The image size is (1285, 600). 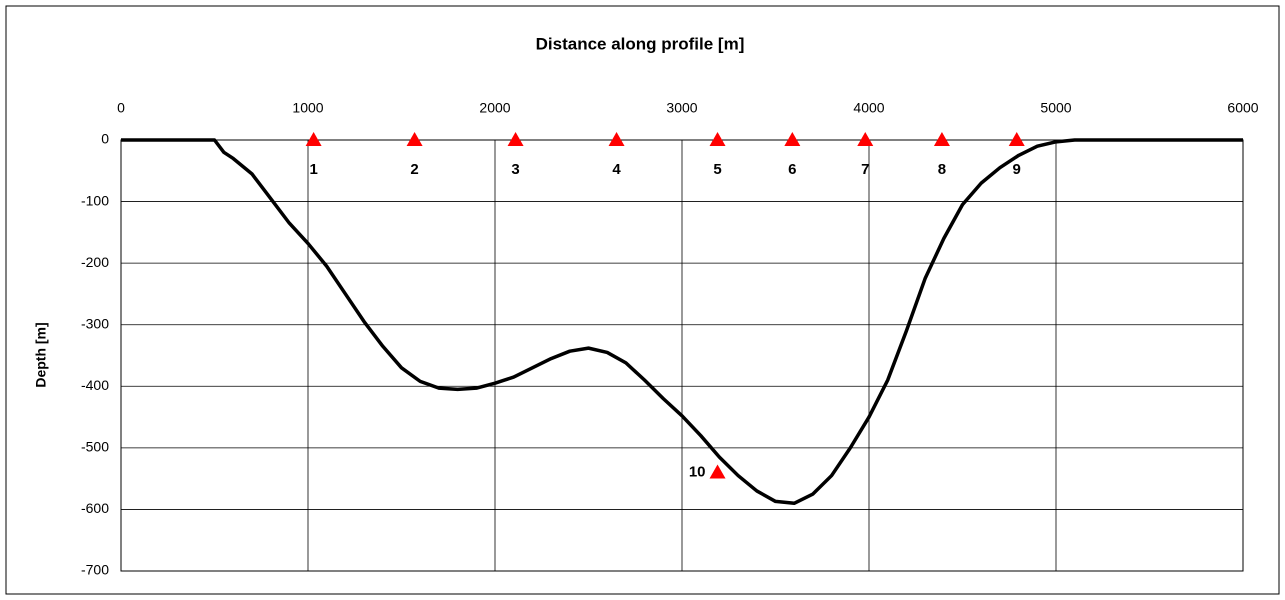 I want to click on y-tick-label: -600, so click(x=95, y=508).